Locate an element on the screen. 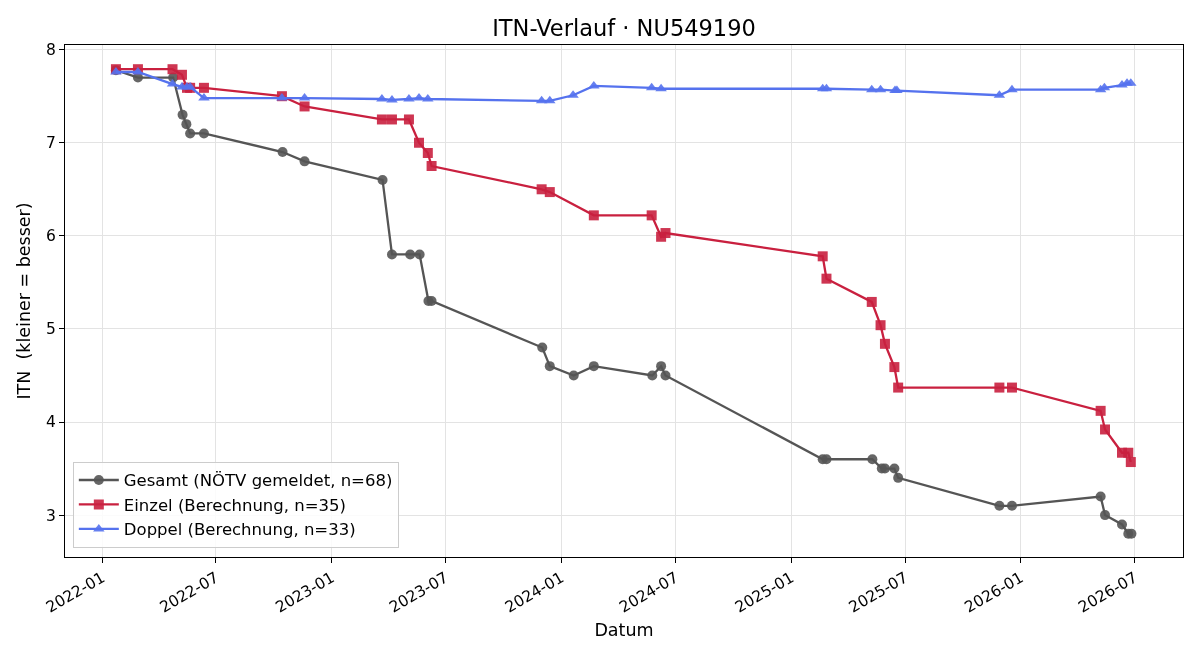 This screenshot has height=660, width=1200. legend-label: Einzel (Berechnung, n=35) is located at coordinates (234, 505).